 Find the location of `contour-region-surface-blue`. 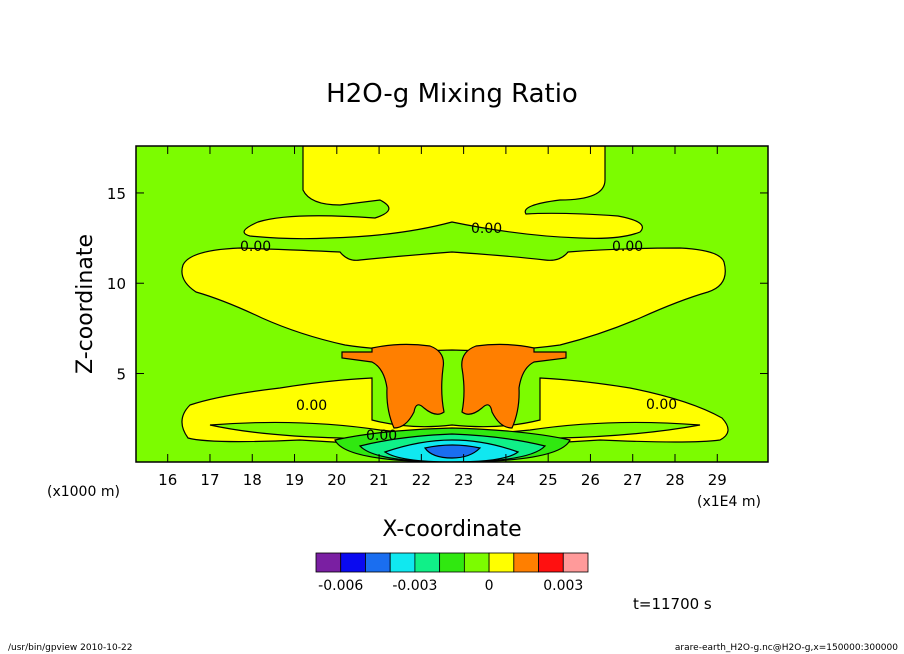

contour-region-surface-blue is located at coordinates (452, 451).